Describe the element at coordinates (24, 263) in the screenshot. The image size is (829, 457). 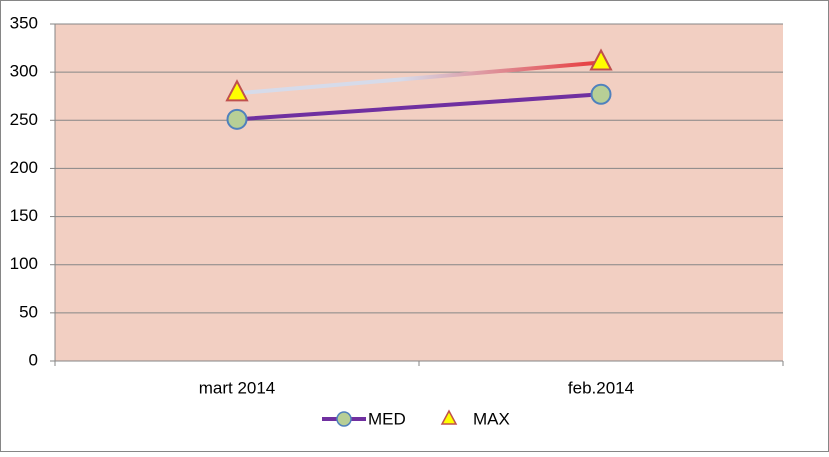
I see `y-tick-label: 100` at that location.